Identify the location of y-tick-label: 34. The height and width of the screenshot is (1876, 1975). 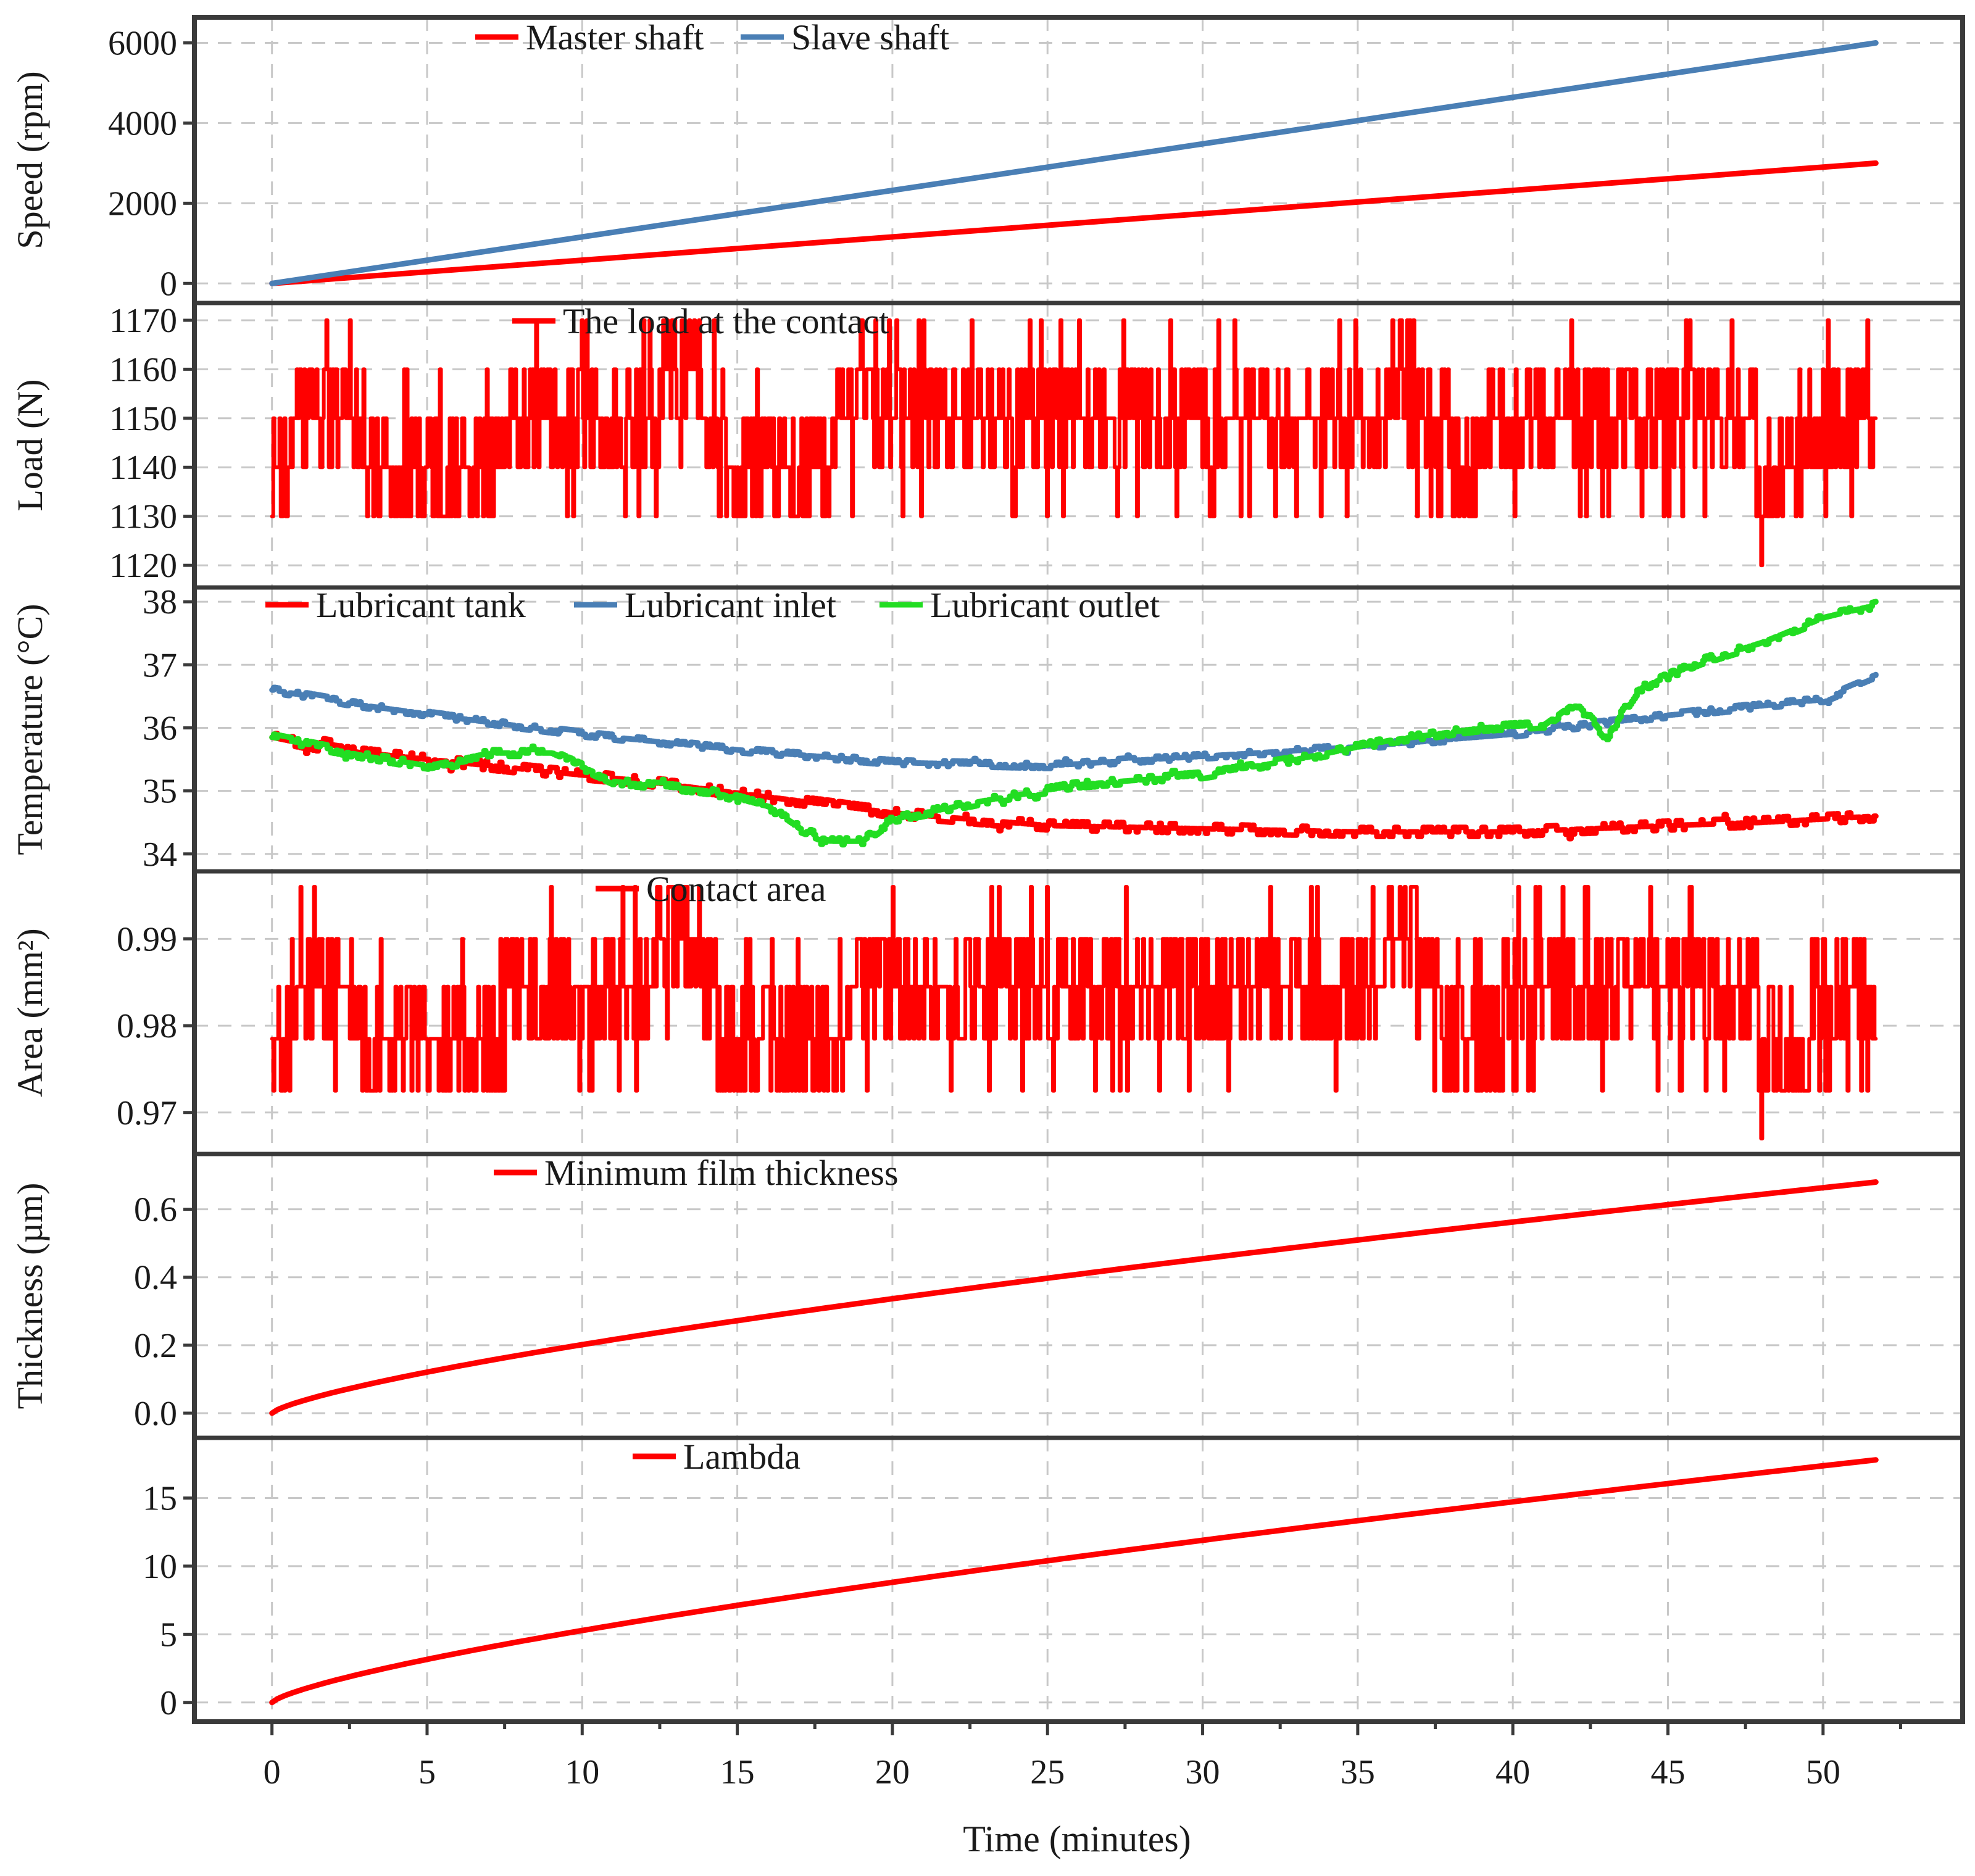
(160, 855).